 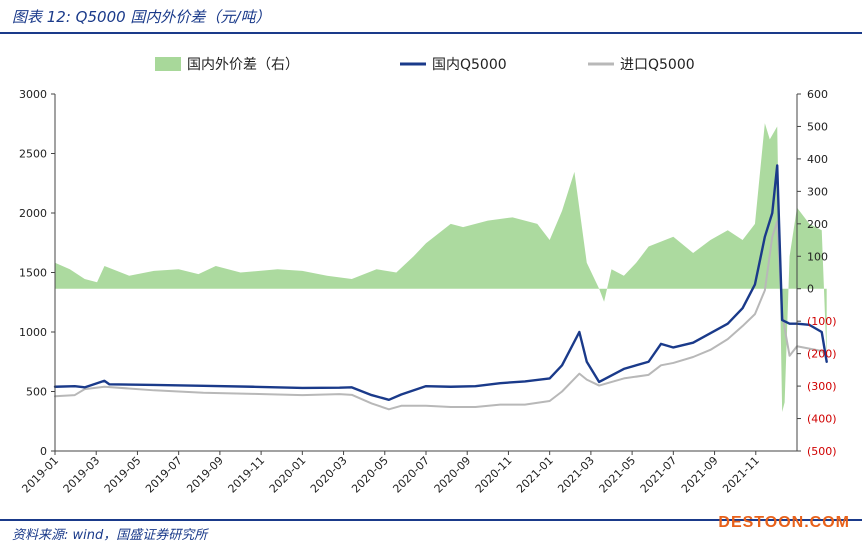 What do you see at coordinates (33, 154) in the screenshot?
I see `left-tick-label: 2500` at bounding box center [33, 154].